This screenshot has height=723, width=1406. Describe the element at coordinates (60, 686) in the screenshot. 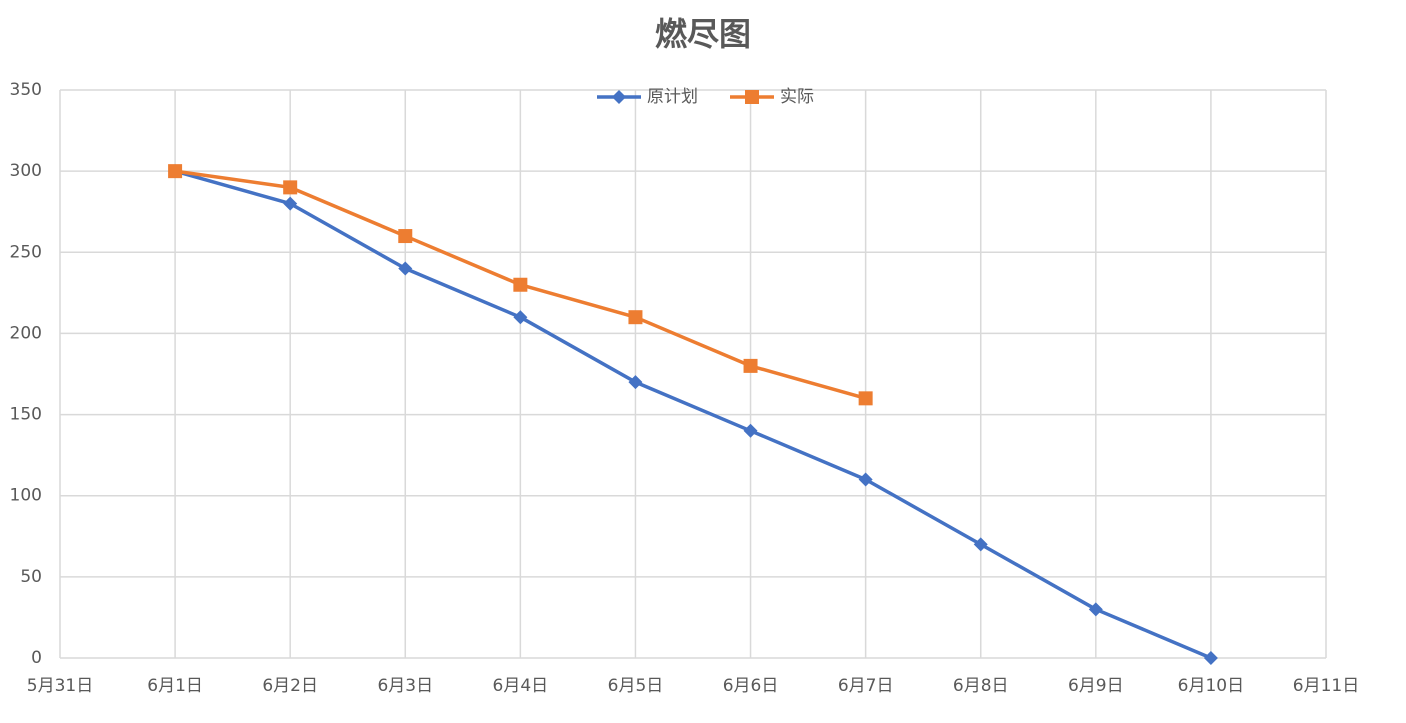

I see `x-tick-label: 5月31日` at that location.